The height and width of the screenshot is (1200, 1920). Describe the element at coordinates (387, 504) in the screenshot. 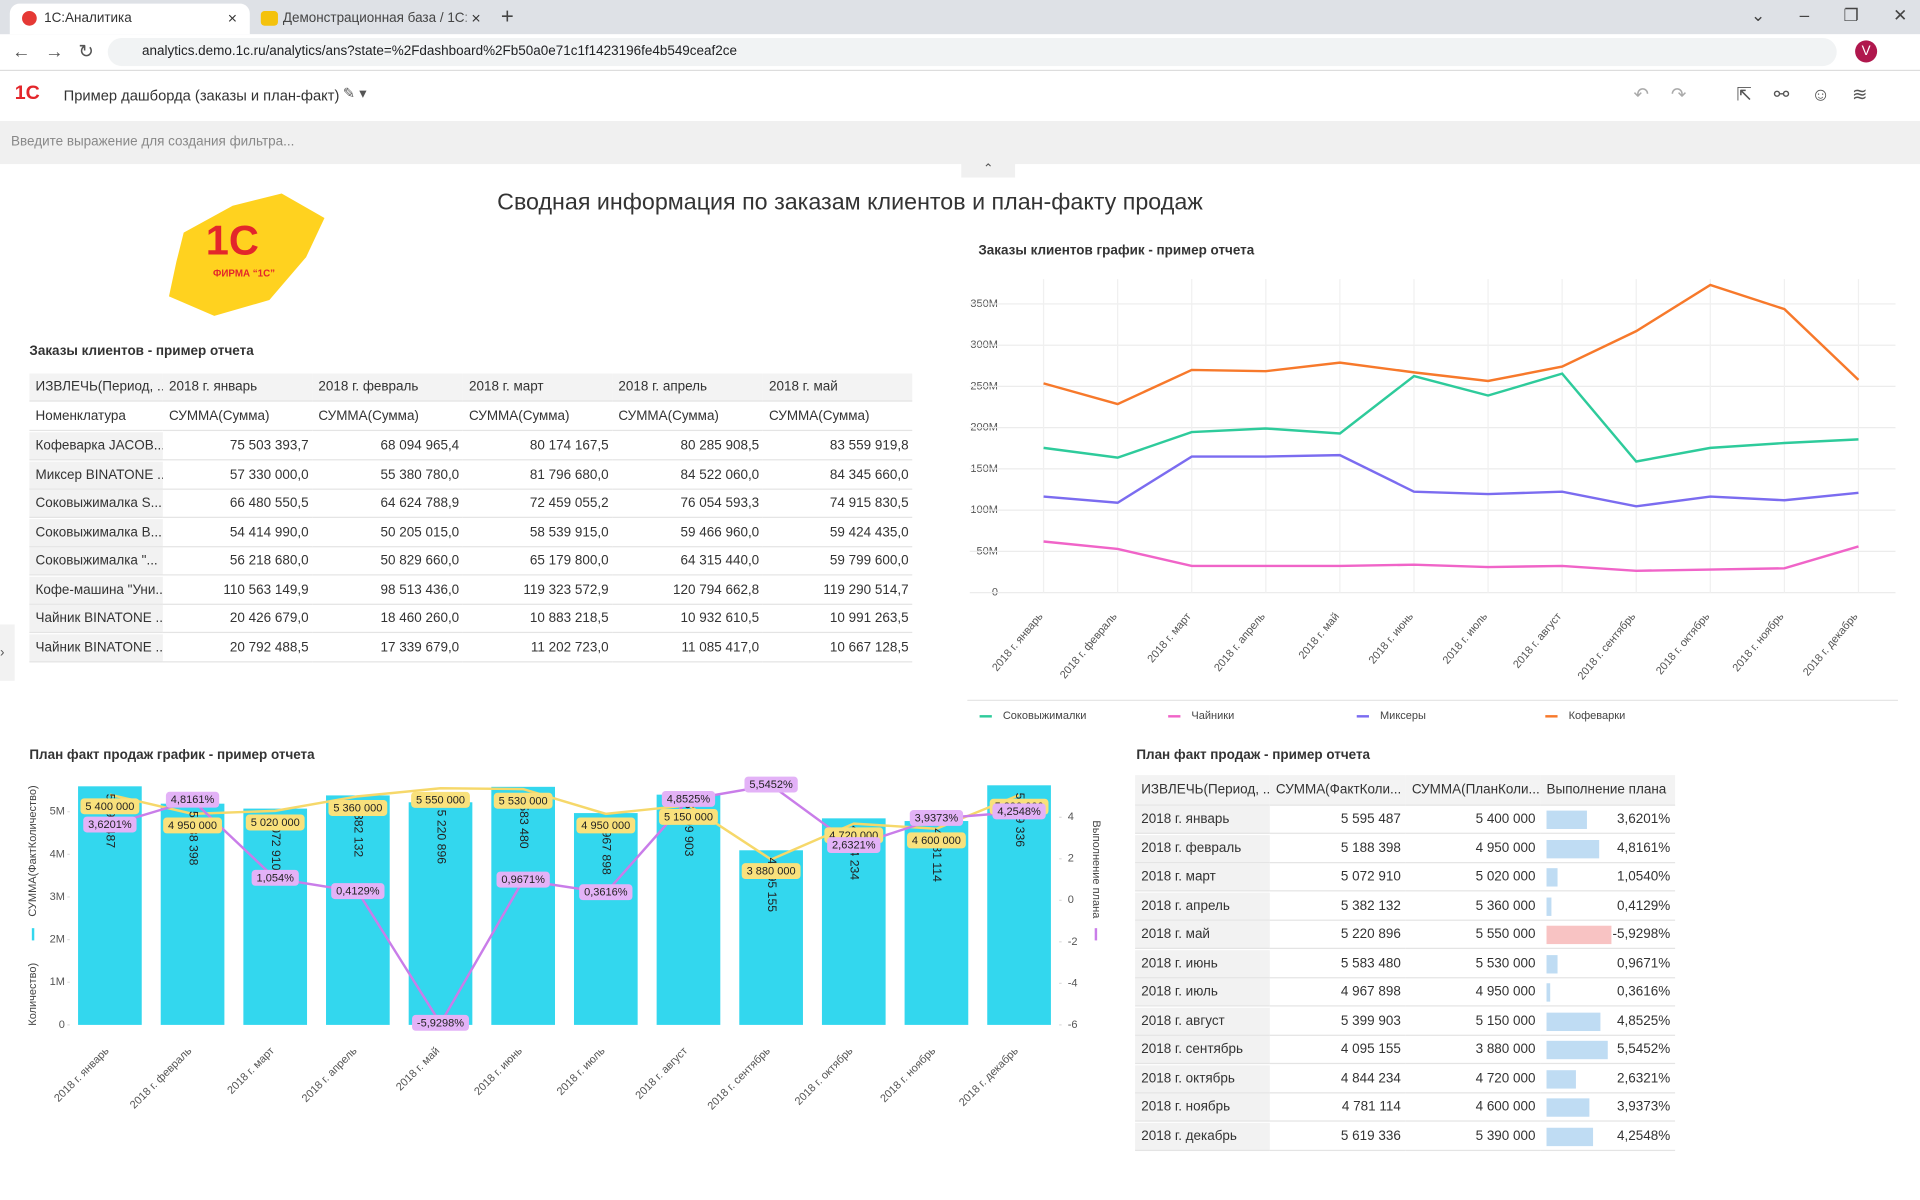

I see `table-cell: 64 624 788,9` at that location.